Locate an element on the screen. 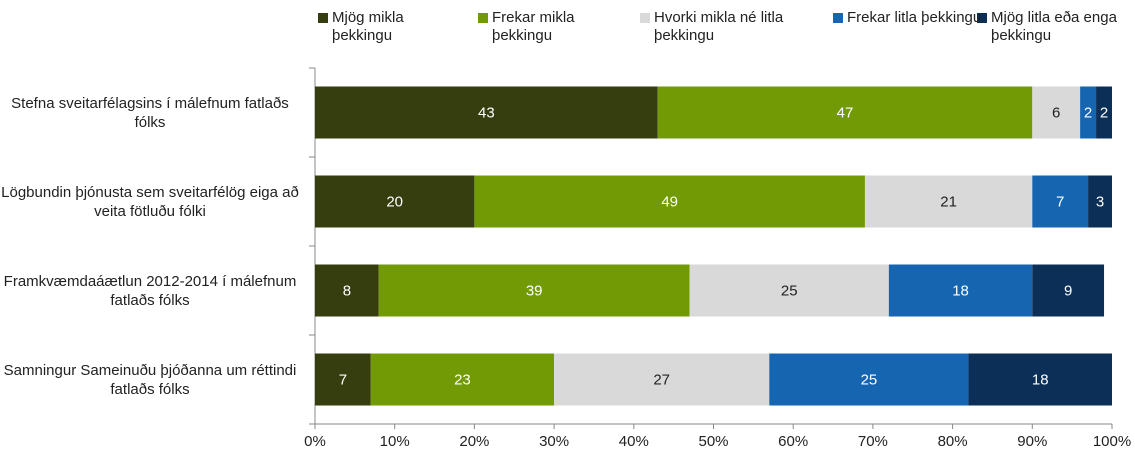 The height and width of the screenshot is (455, 1135). data-label: 27 is located at coordinates (661, 379).